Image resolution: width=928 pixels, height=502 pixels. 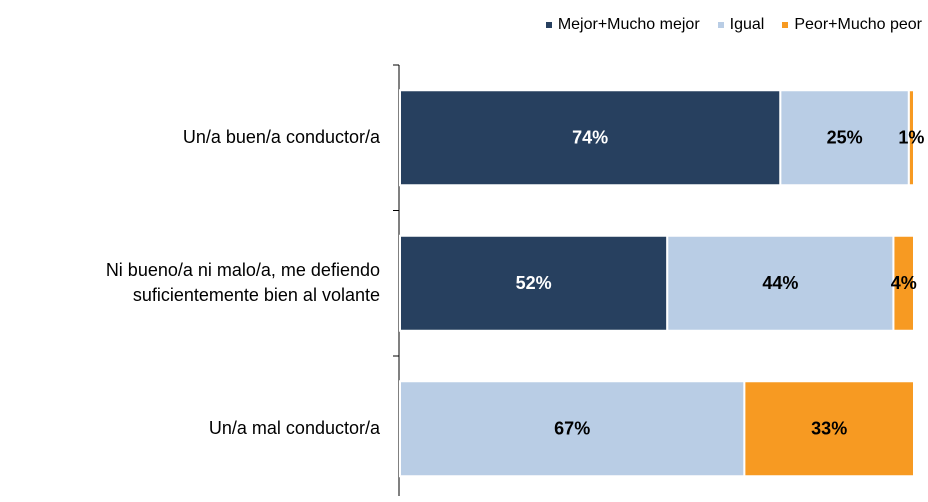 I want to click on value-label: 25%, so click(x=845, y=138).